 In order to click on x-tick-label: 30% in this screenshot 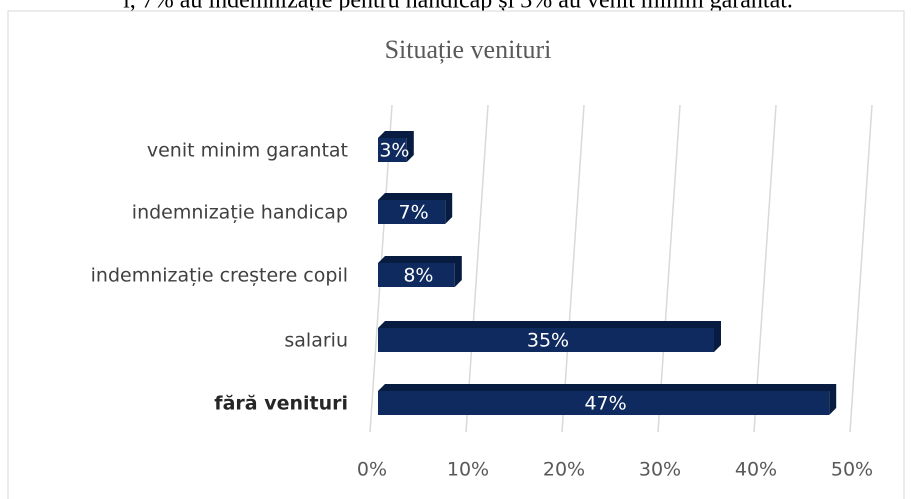, I will do `click(660, 470)`.